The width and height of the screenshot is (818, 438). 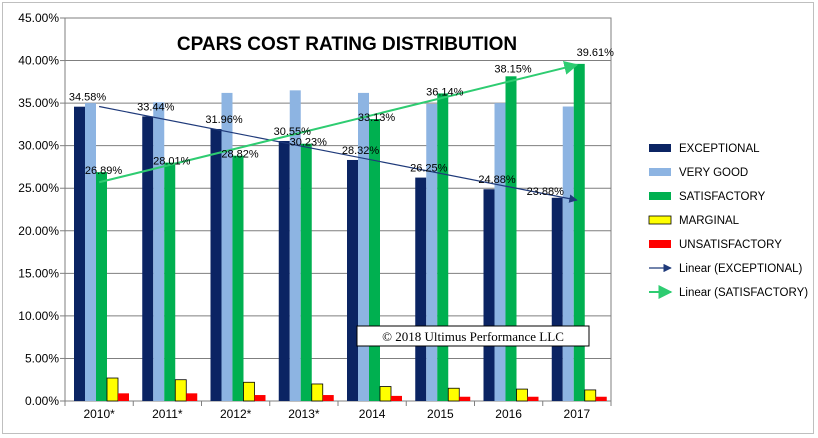 I want to click on legend-label: Linear (SATISFACTORY), so click(x=743, y=293).